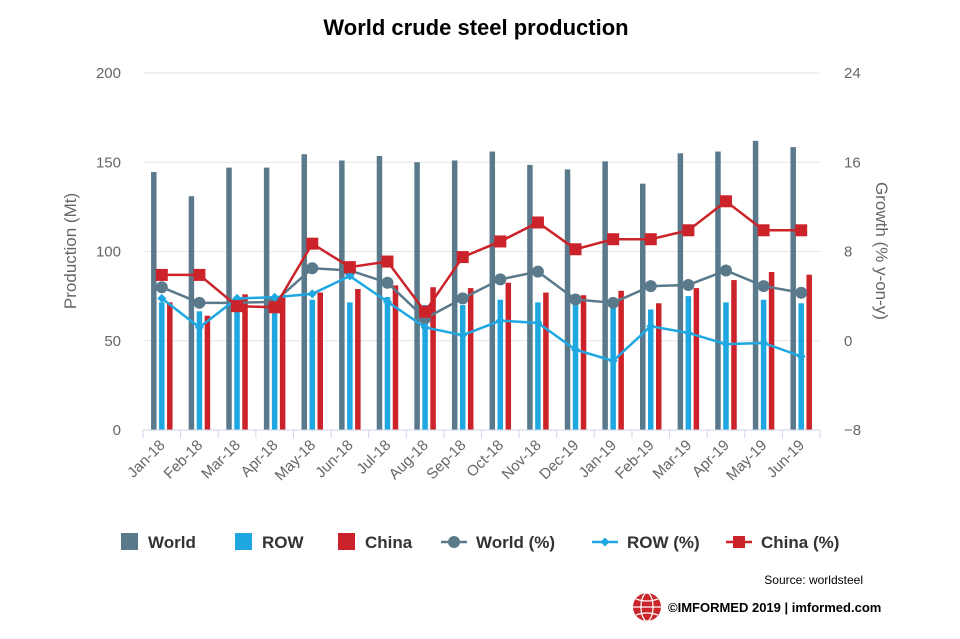 This screenshot has width=960, height=639. Describe the element at coordinates (852, 252) in the screenshot. I see `y2-axis-ticks: −8 0 8 16 24` at that location.